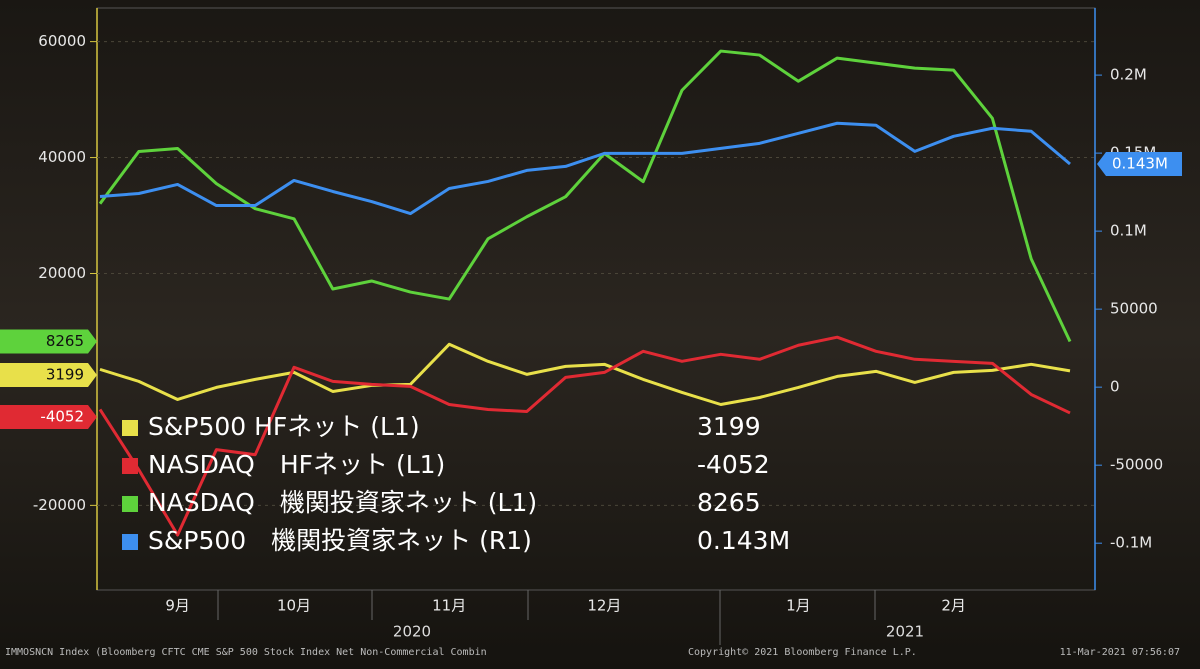 The image size is (1200, 669). Describe the element at coordinates (62, 41) in the screenshot. I see `y-tick-label: 60000` at that location.